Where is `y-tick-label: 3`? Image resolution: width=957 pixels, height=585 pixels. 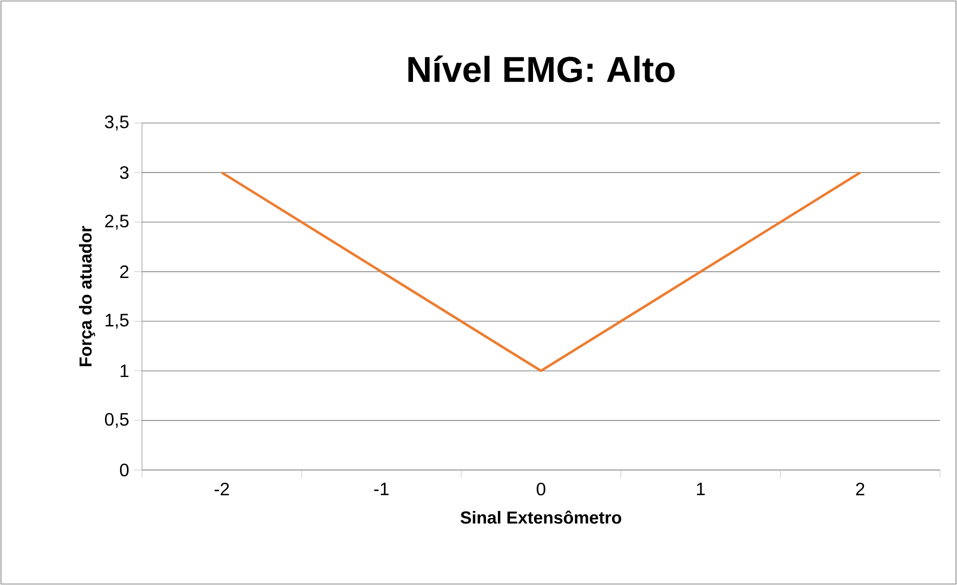 y-tick-label: 3 is located at coordinates (124, 172).